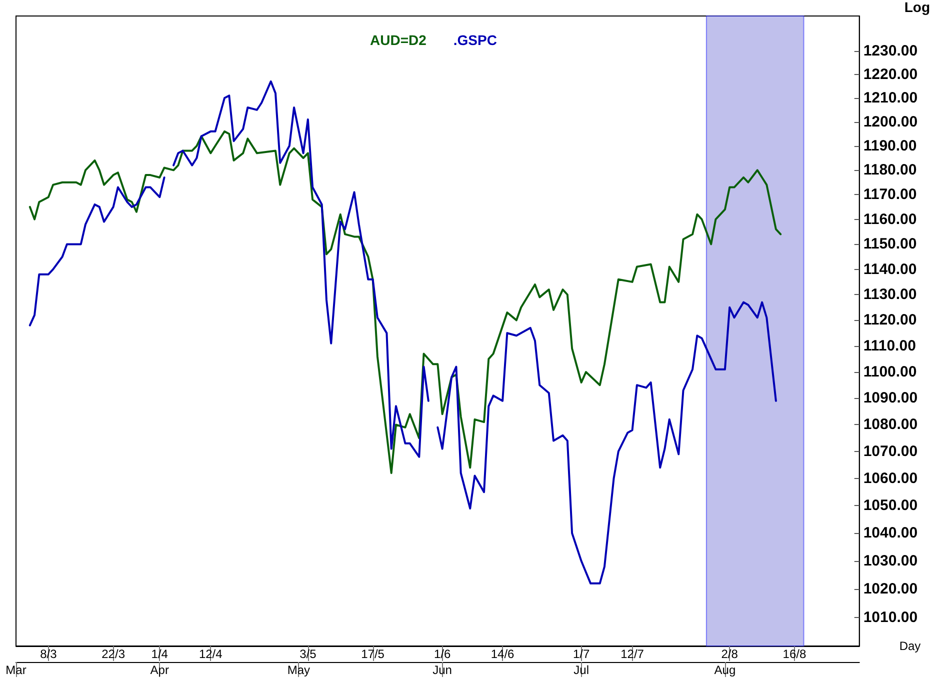 The width and height of the screenshot is (933, 678). What do you see at coordinates (890, 617) in the screenshot?
I see `y-tick-label: 1010.00` at bounding box center [890, 617].